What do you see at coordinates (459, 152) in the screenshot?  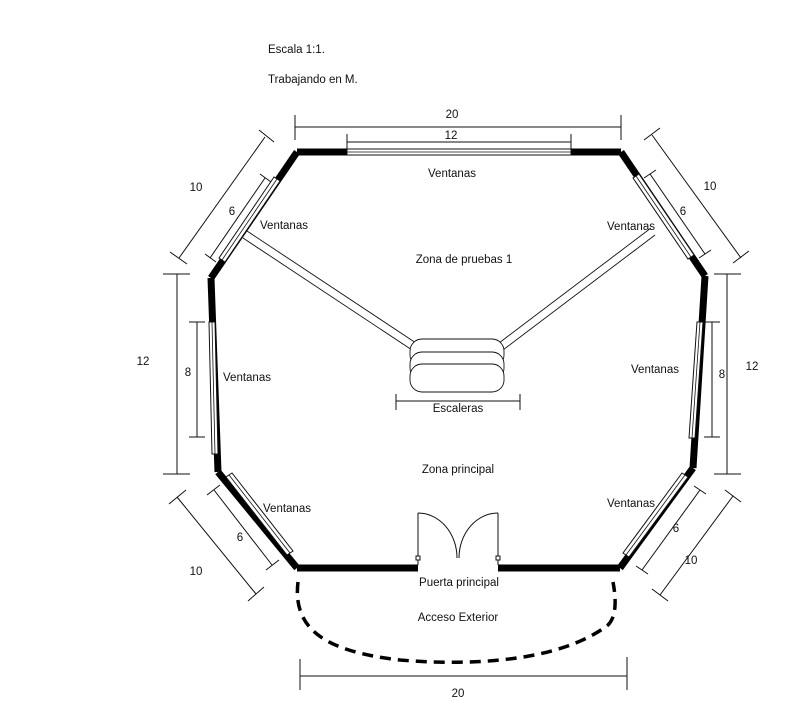 I see `window-top` at bounding box center [459, 152].